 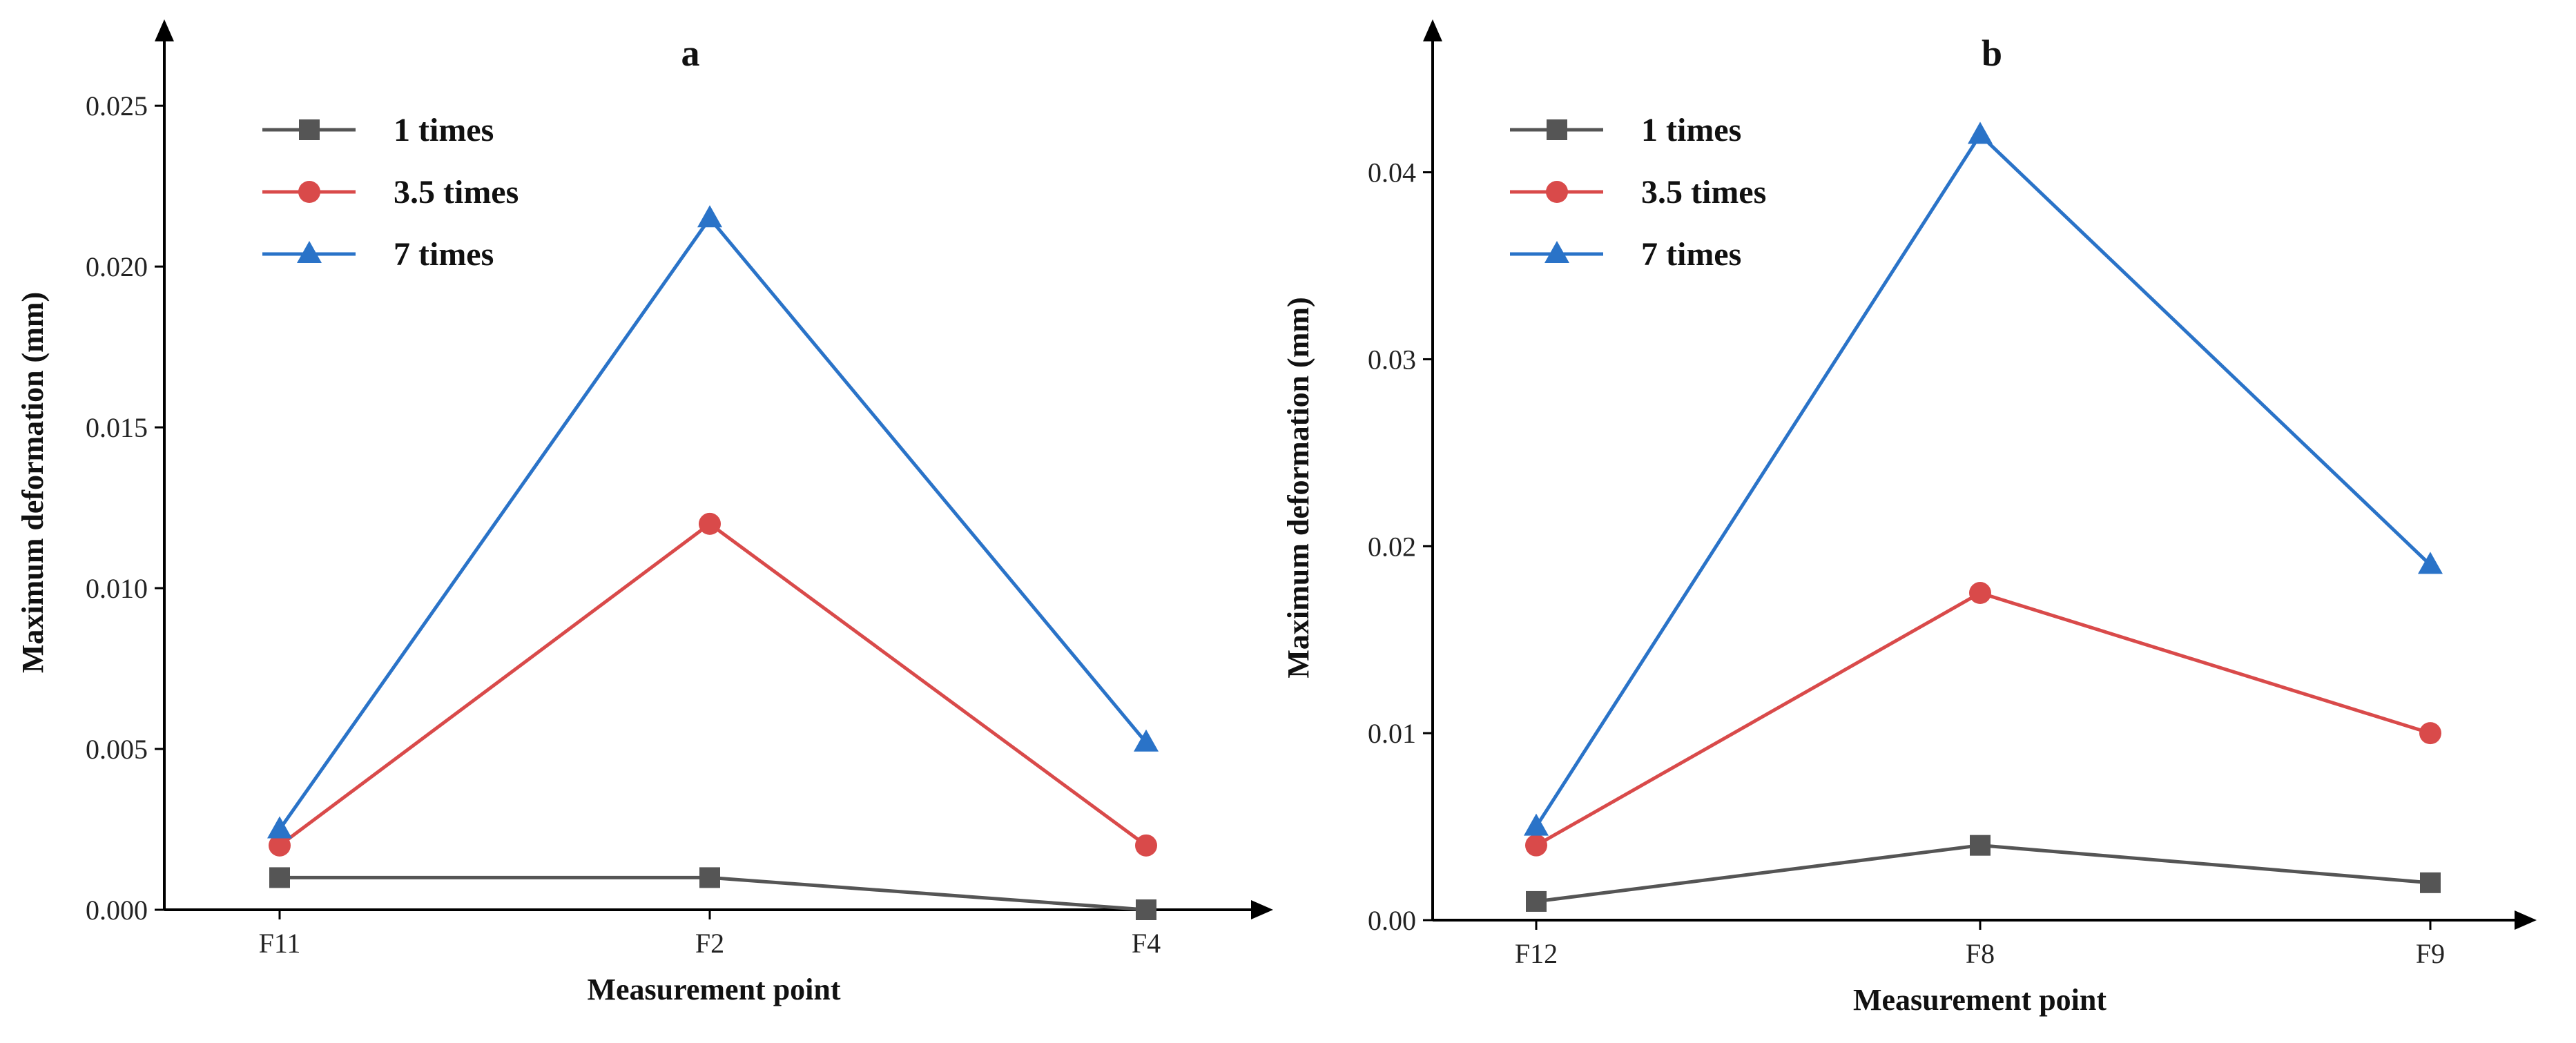 I want to click on y-tick-label: 0.020, so click(x=117, y=266).